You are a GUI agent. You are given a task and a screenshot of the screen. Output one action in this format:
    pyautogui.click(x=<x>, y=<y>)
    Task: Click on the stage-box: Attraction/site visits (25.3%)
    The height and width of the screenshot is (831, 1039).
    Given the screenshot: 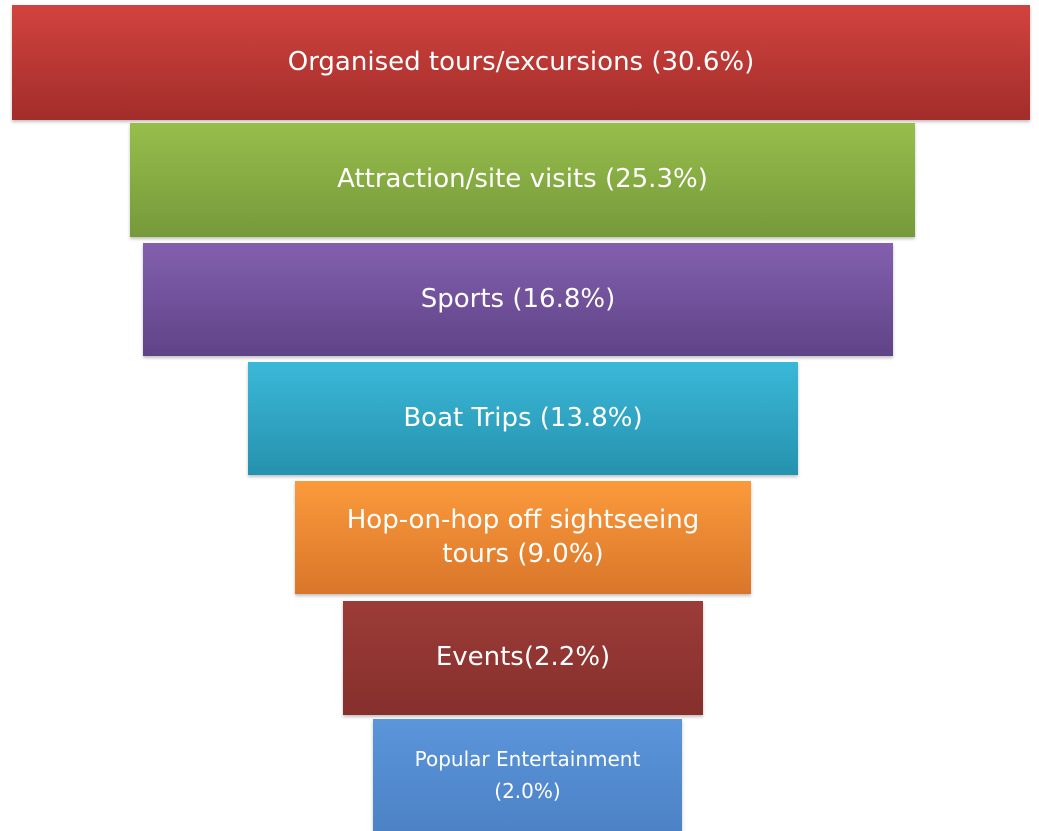 What is the action you would take?
    pyautogui.click(x=522, y=180)
    